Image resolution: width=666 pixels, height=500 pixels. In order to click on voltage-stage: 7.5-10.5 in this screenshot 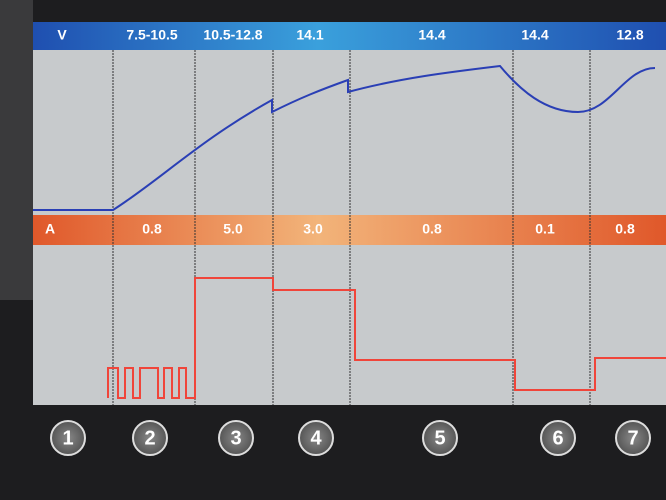, I will do `click(152, 35)`.